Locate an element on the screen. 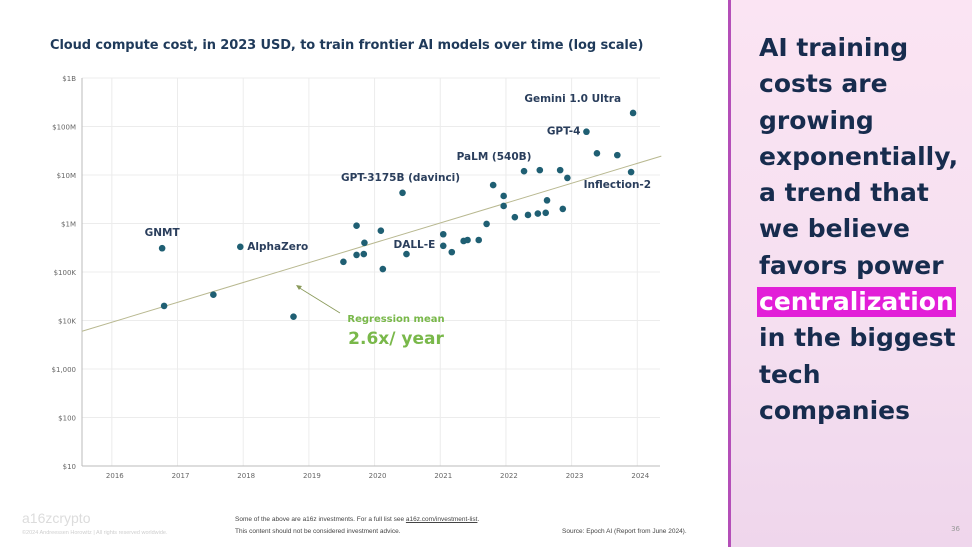 This screenshot has width=972, height=547. y-tick-label: $100M is located at coordinates (64, 128).